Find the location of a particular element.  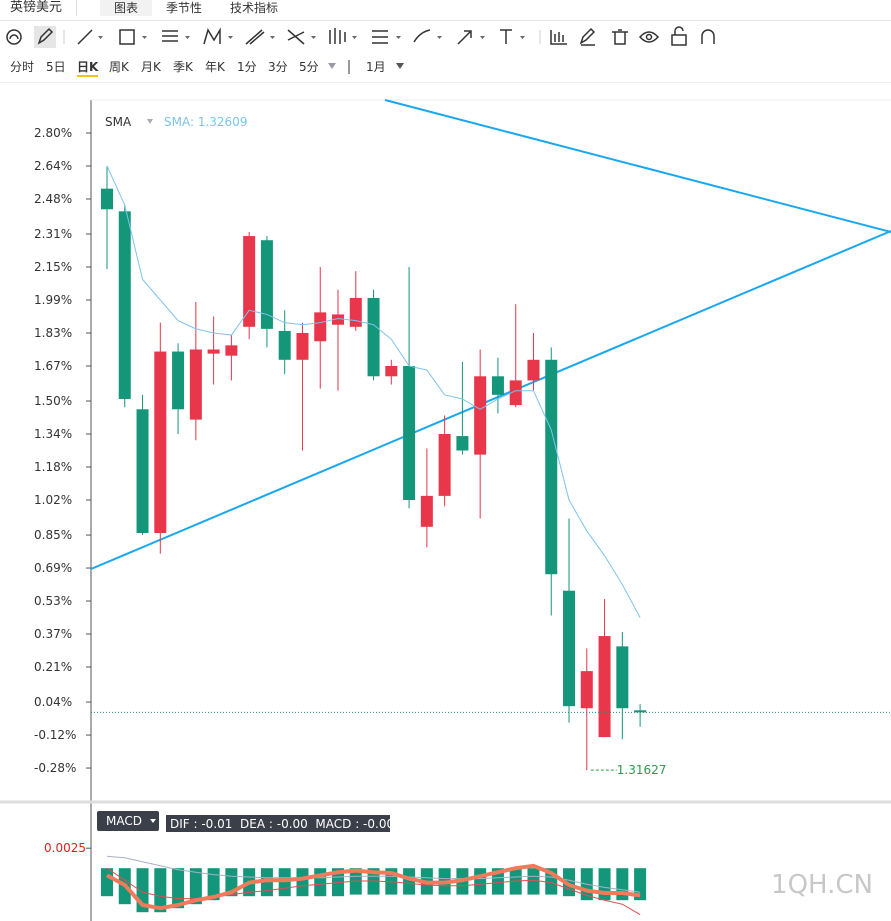

y-tick-label: 2.48% is located at coordinates (53, 199).